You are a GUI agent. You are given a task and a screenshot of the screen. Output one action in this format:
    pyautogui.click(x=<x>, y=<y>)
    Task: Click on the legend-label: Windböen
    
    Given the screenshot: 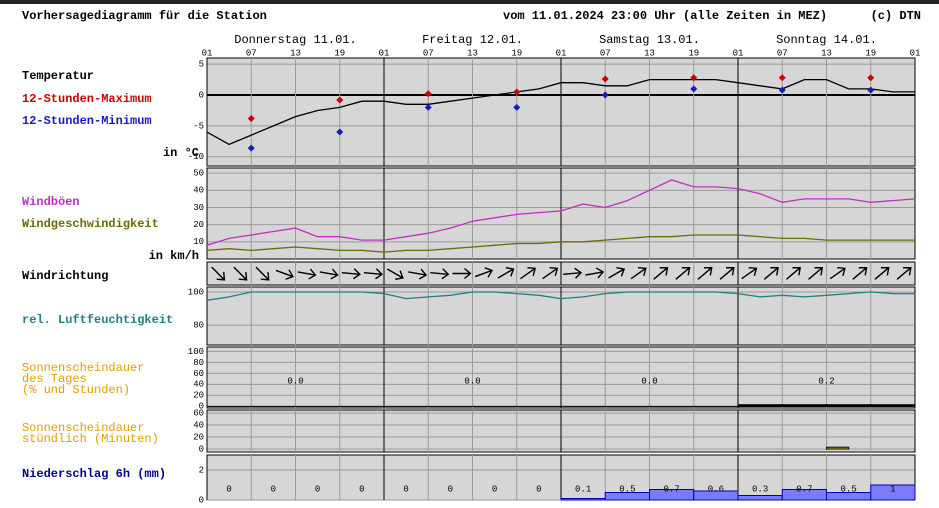 What is the action you would take?
    pyautogui.click(x=51, y=202)
    